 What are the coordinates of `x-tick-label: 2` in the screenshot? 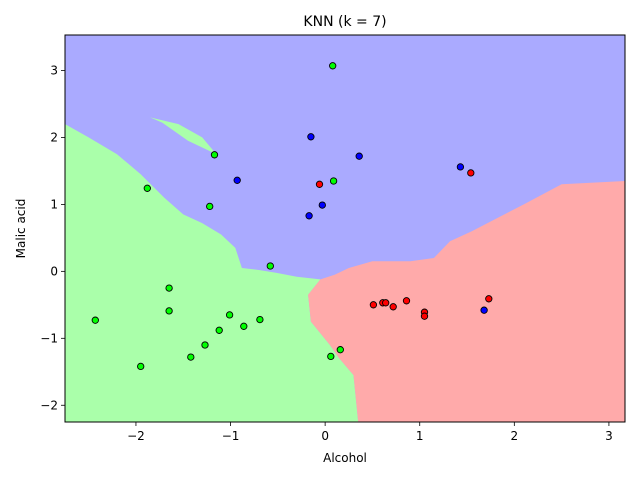 It's located at (515, 436).